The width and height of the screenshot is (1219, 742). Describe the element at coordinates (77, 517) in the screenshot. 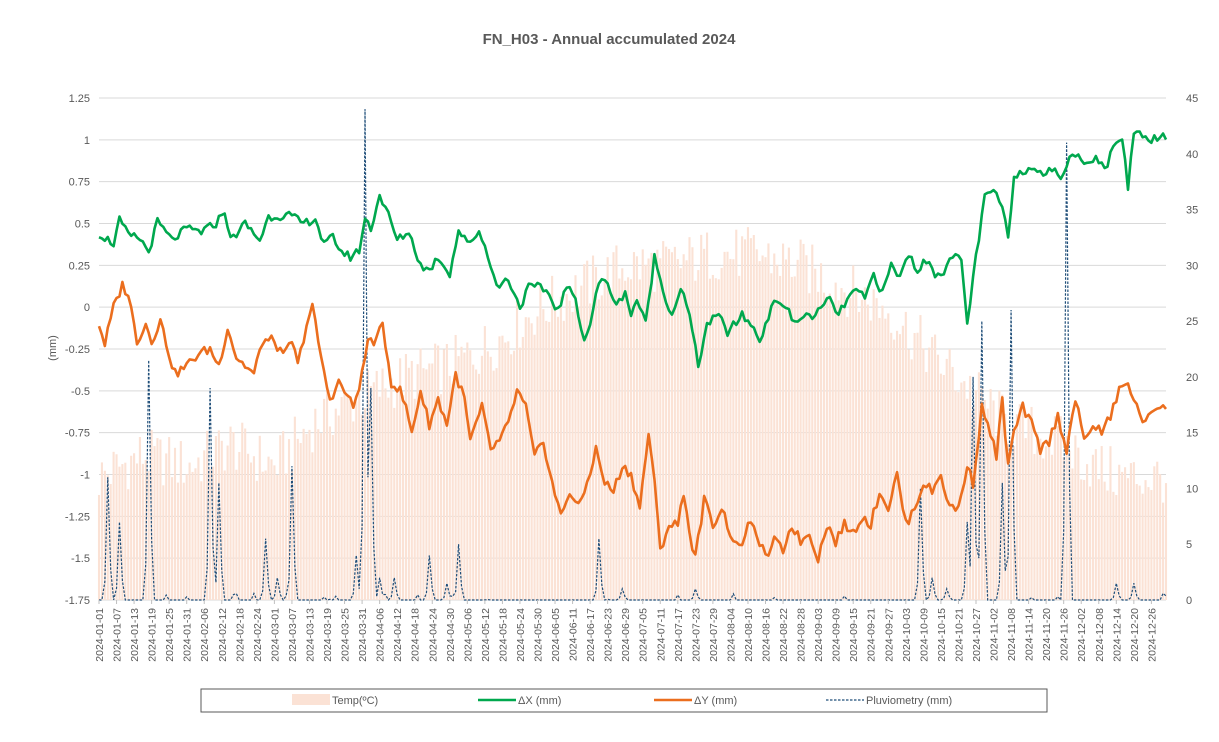

I see `y-left-tick-label: -1.25` at that location.